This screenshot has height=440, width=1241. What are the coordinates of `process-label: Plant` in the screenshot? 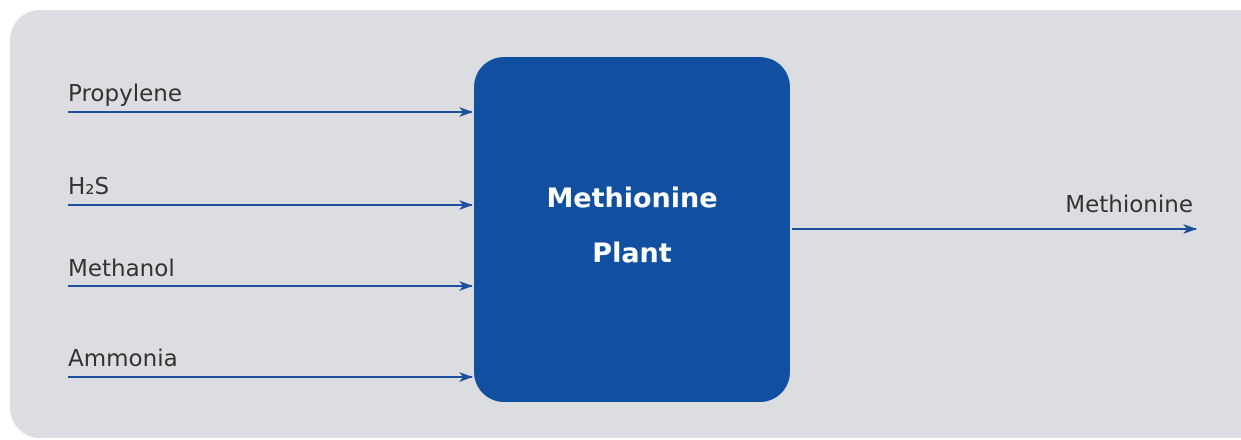 It's located at (631, 253).